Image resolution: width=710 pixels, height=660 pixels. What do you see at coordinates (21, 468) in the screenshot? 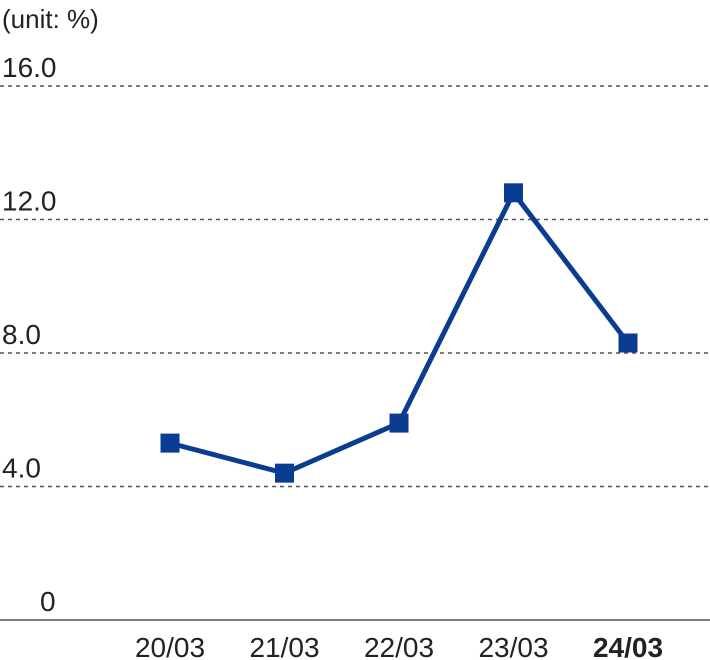
I see `y-tick-label: 4.0` at bounding box center [21, 468].